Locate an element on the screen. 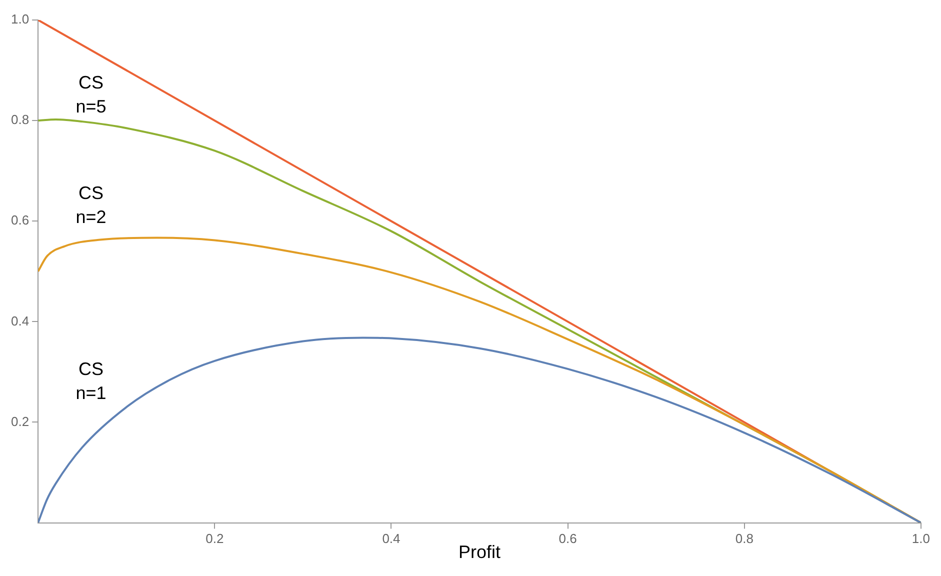  x-tick-label: 0.2 is located at coordinates (215, 538).